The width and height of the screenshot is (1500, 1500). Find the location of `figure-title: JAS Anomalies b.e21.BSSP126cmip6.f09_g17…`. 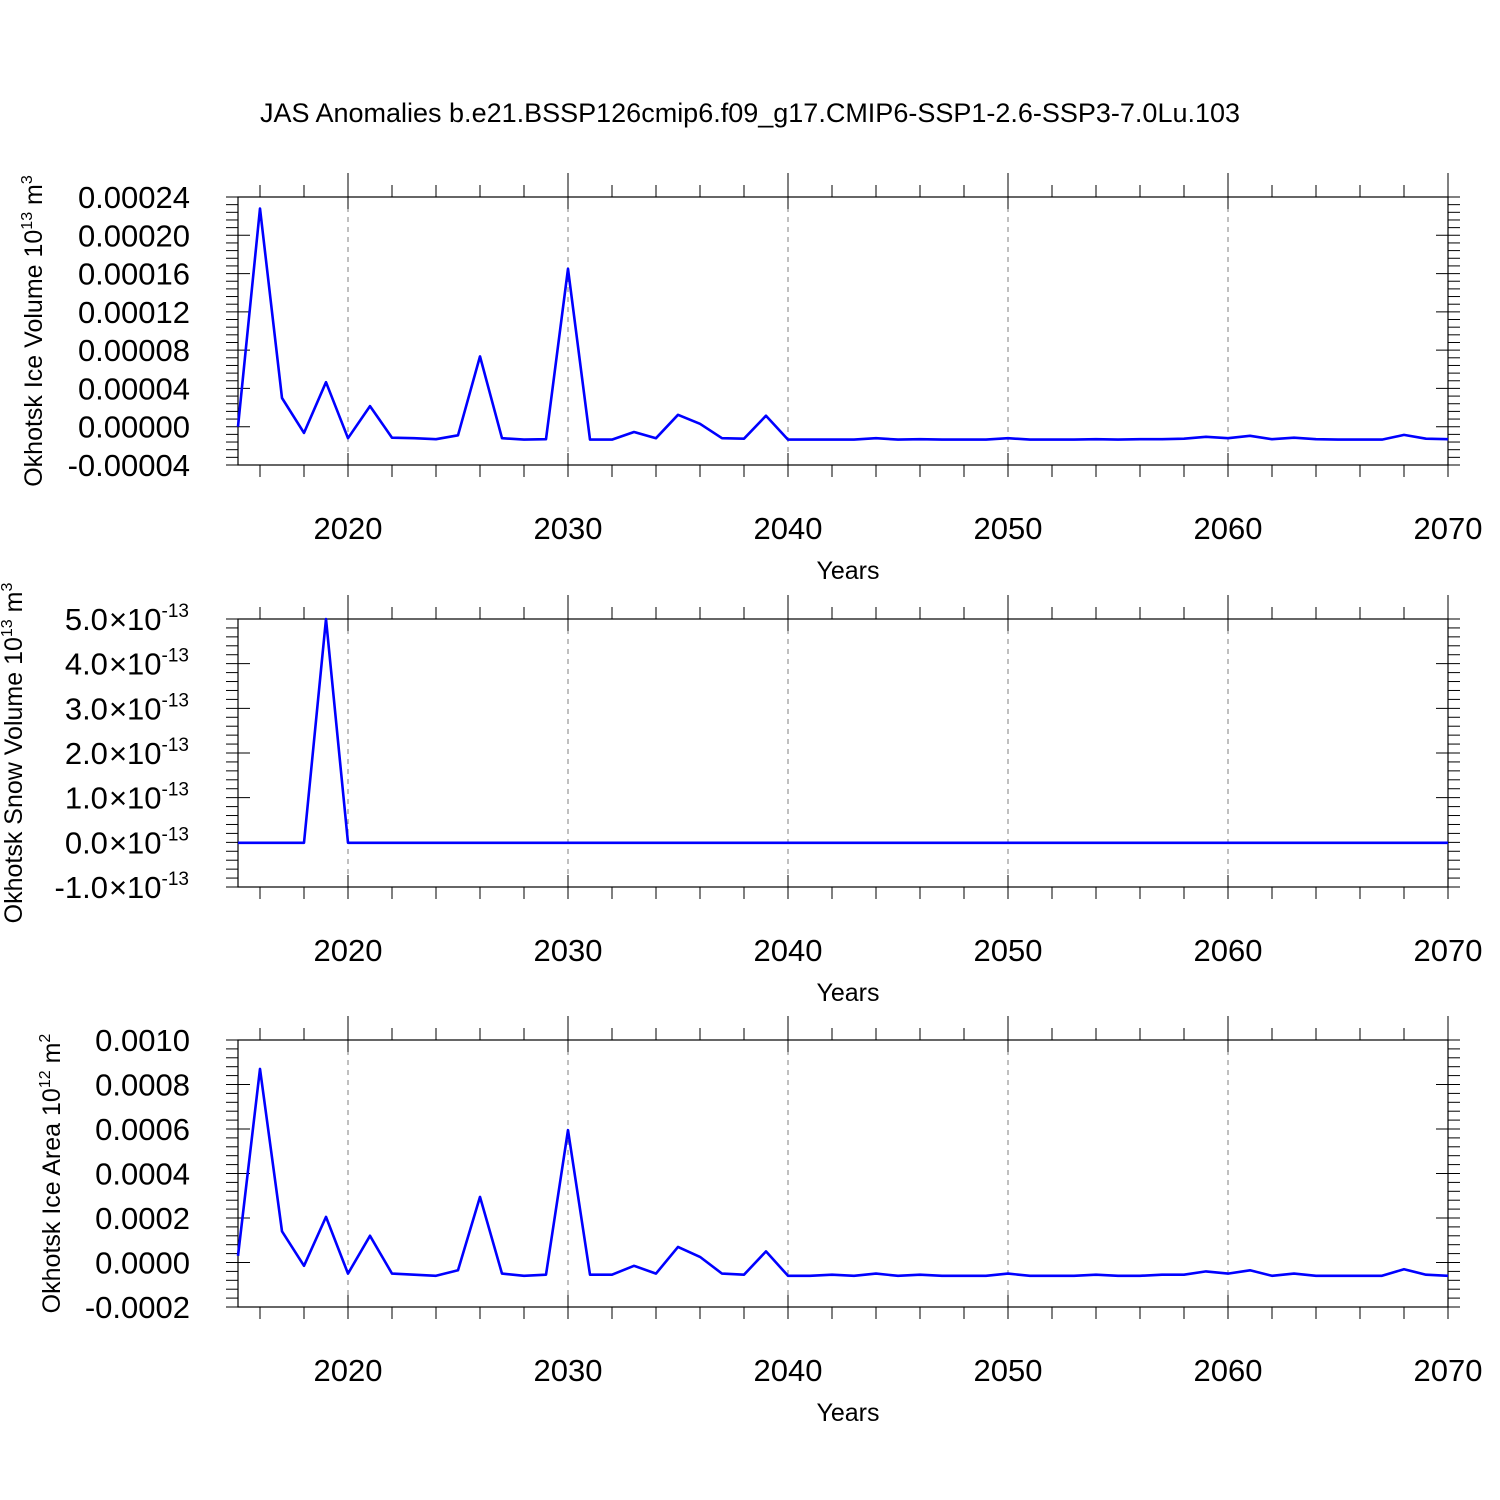

figure-title: JAS Anomalies b.e21.BSSP126cmip6.f09_g17… is located at coordinates (750, 113).